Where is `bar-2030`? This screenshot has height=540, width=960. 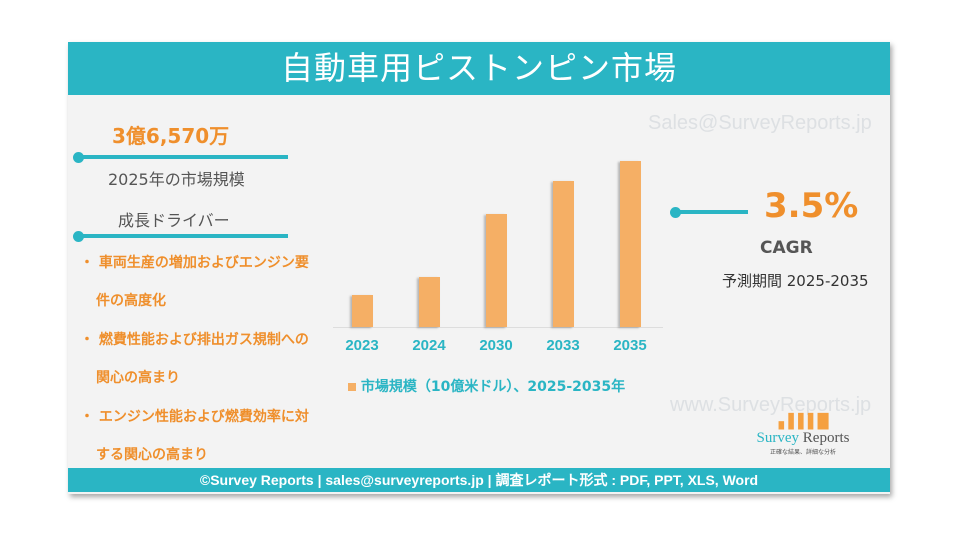 bar-2030 is located at coordinates (496, 270).